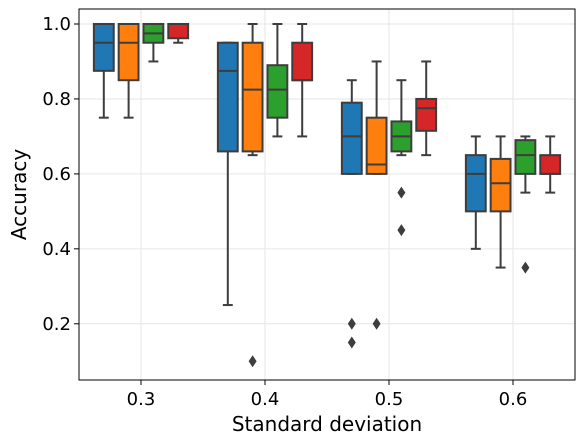  I want to click on y-axis-ticks: 0.2 0.4 0.6 0.8 1.0, so click(60, 174).